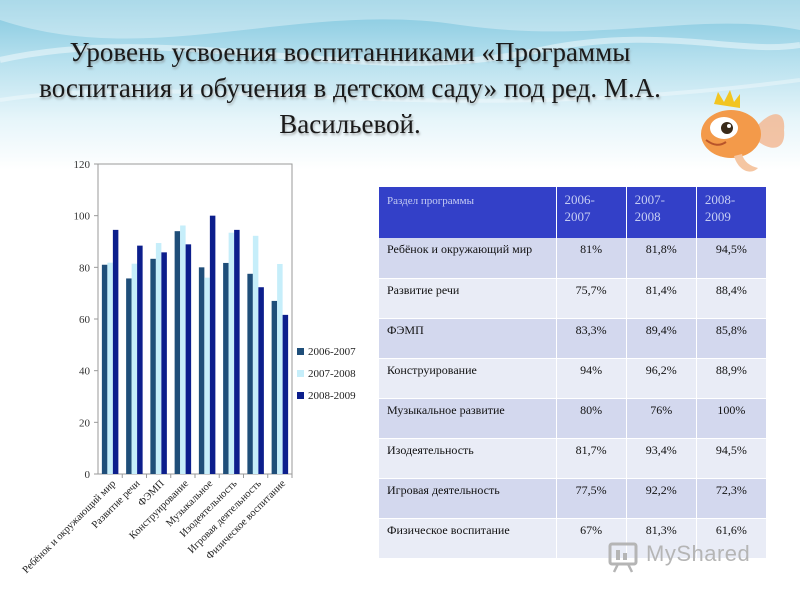 The width and height of the screenshot is (800, 600). I want to click on cell-value: 76%, so click(661, 418).